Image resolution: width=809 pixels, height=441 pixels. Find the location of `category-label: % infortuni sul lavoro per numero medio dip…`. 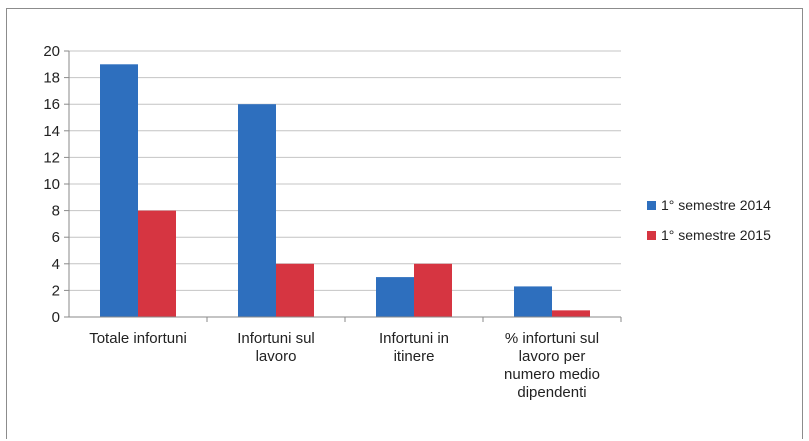

category-label: % infortuni sul lavoro per numero medio dip… is located at coordinates (552, 365).